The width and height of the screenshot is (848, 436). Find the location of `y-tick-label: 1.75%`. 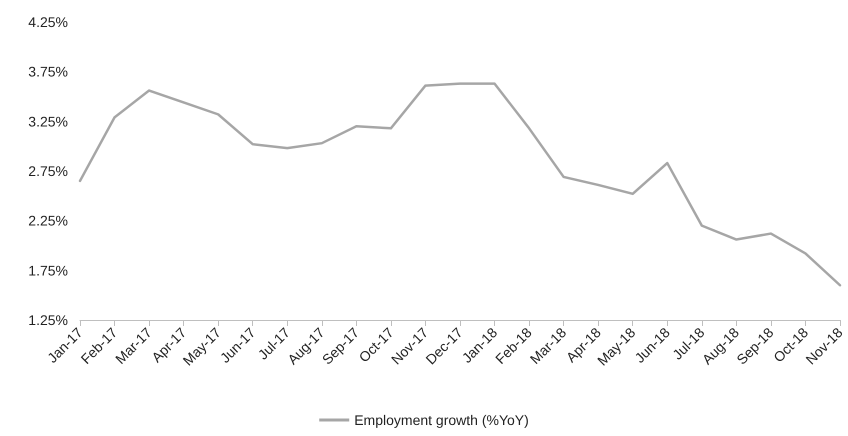

y-tick-label: 1.75% is located at coordinates (48, 270).